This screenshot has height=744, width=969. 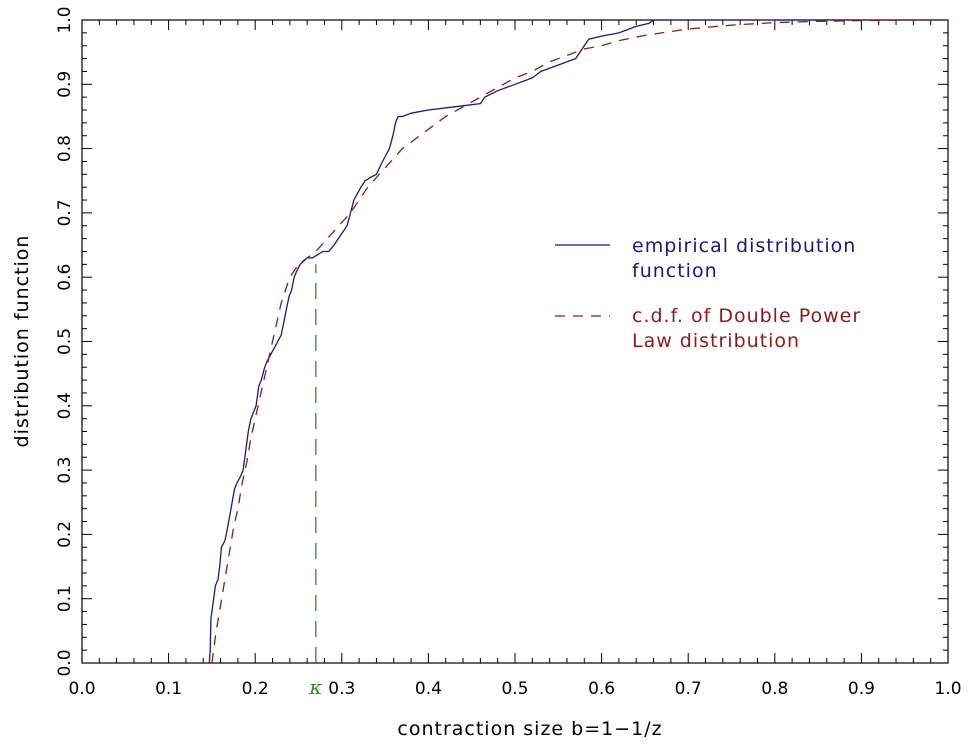 What do you see at coordinates (65, 19) in the screenshot?
I see `y-tick-label: 1.0` at bounding box center [65, 19].